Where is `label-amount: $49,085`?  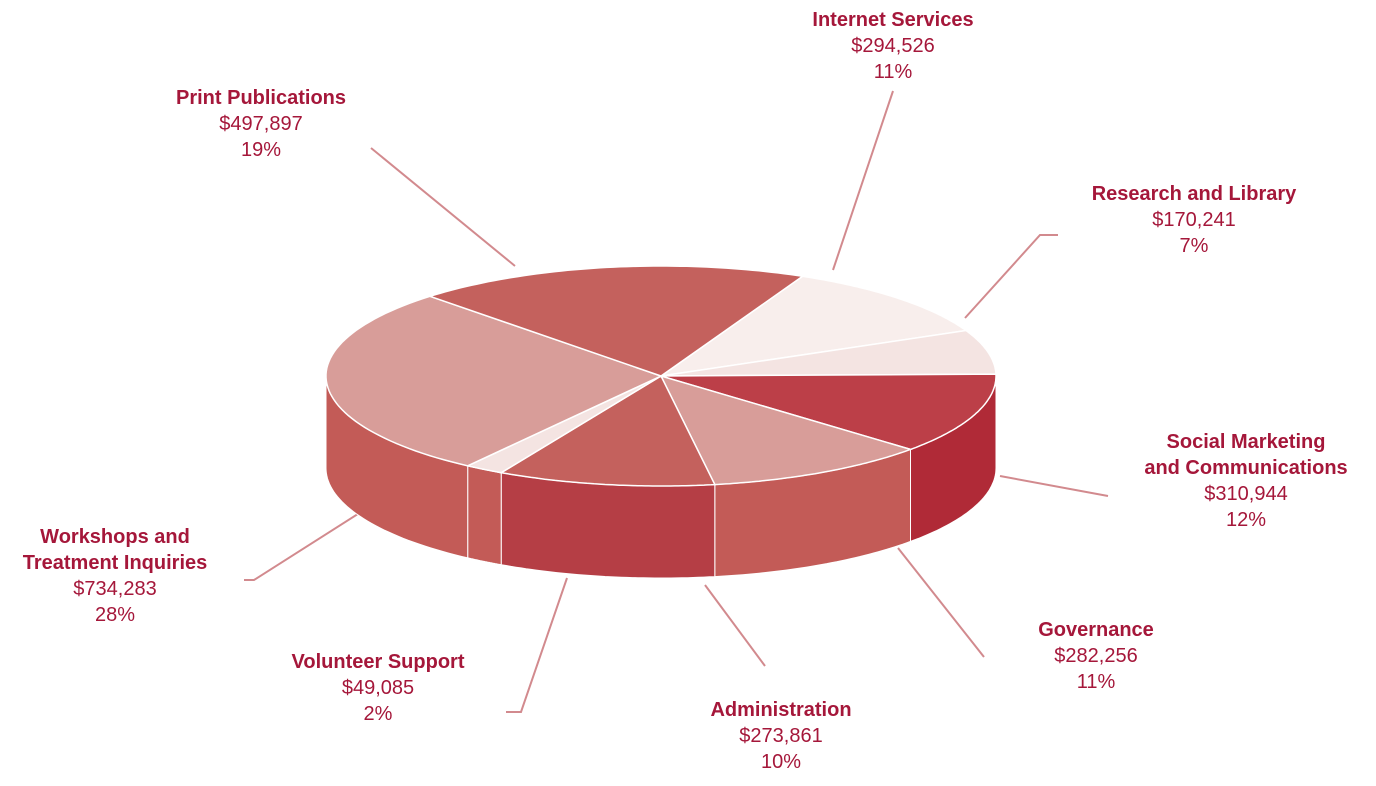
label-amount: $49,085 is located at coordinates (378, 688).